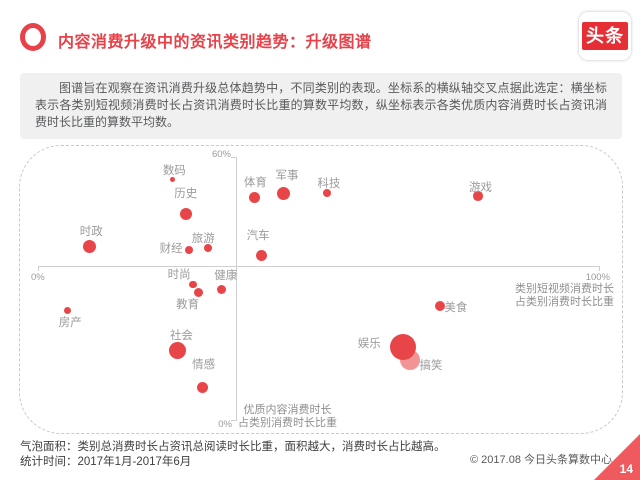 Image resolution: width=640 pixels, height=480 pixels. What do you see at coordinates (599, 268) in the screenshot?
I see `x-axis-right-tick` at bounding box center [599, 268].